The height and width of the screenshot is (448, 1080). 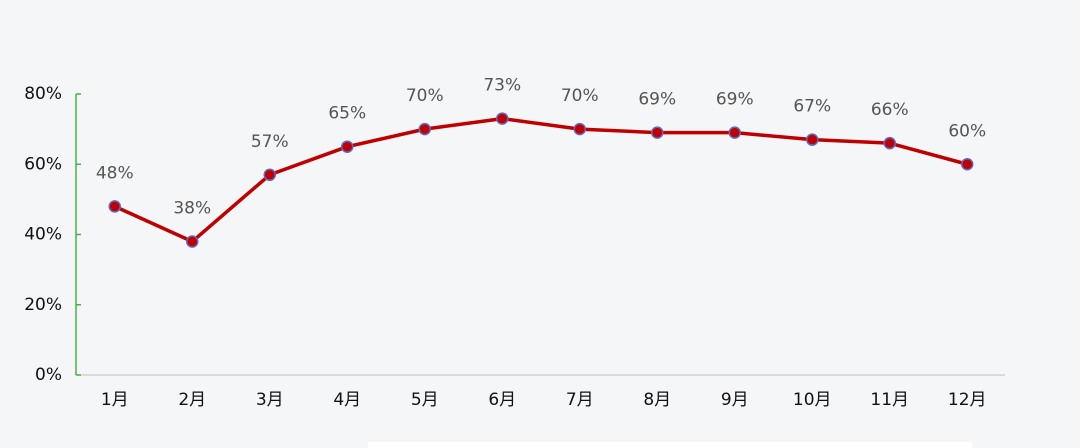 I want to click on x-tick-label: 2月, so click(x=192, y=400).